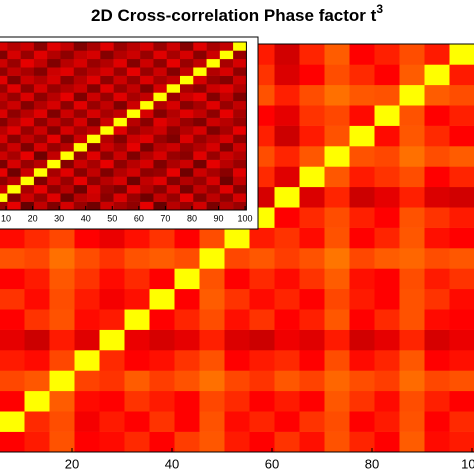  I want to click on x-tick-label: 10, so click(6, 218).